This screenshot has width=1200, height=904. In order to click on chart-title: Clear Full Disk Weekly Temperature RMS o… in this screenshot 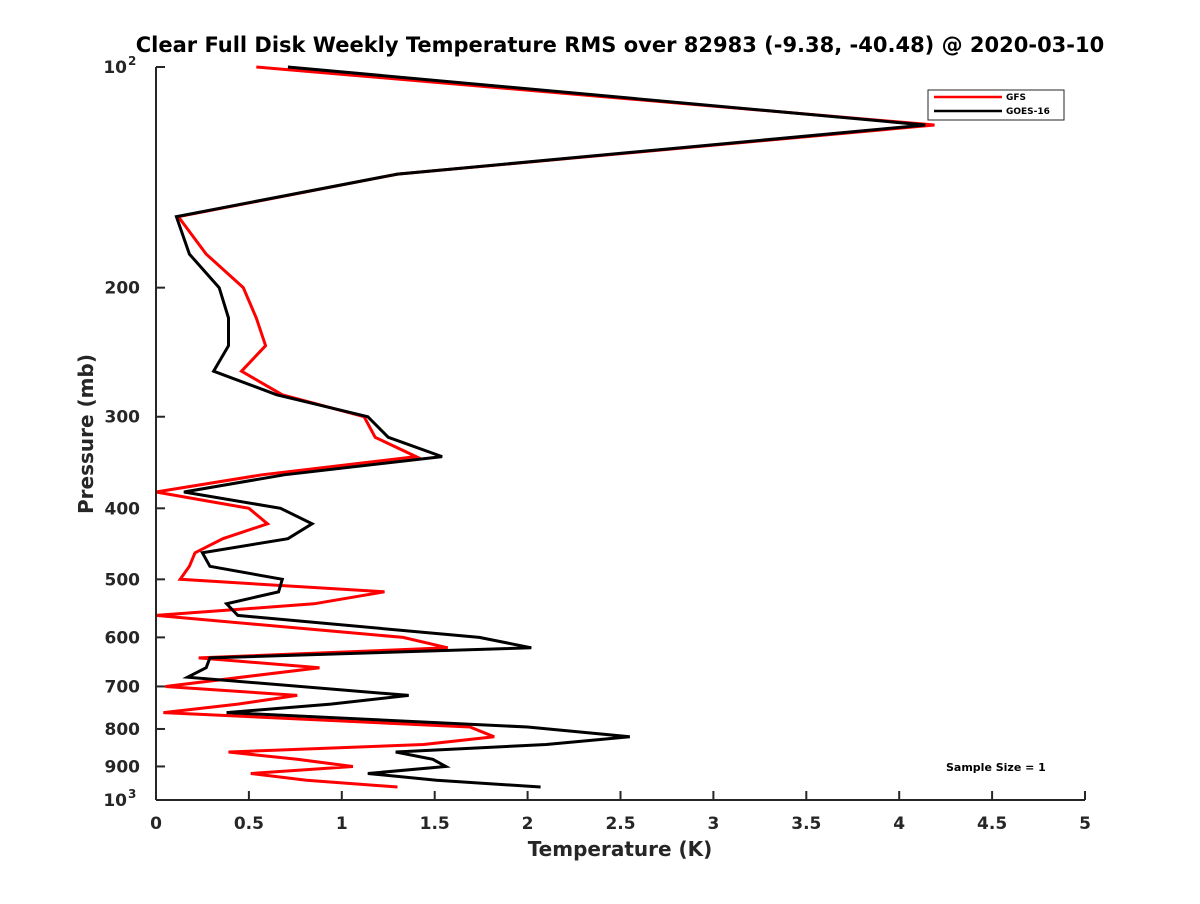, I will do `click(620, 45)`.